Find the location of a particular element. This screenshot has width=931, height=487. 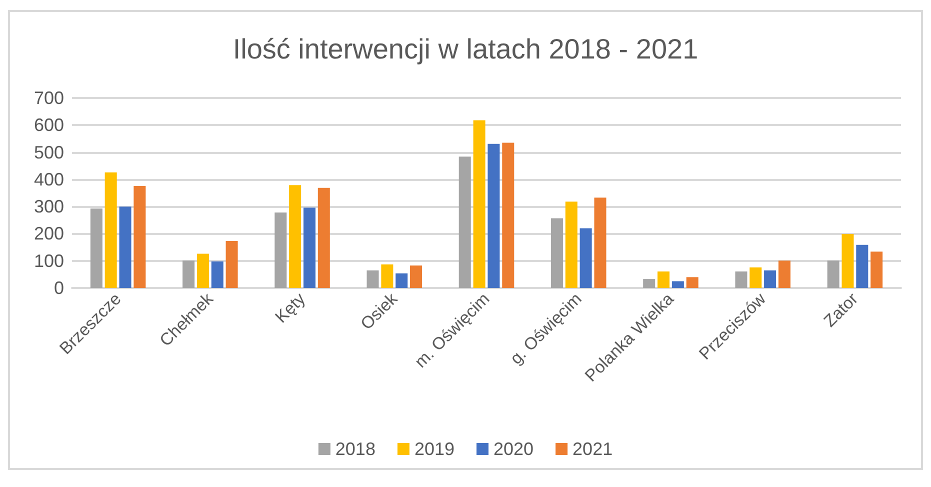

y-tick-label: 200 is located at coordinates (49, 234).